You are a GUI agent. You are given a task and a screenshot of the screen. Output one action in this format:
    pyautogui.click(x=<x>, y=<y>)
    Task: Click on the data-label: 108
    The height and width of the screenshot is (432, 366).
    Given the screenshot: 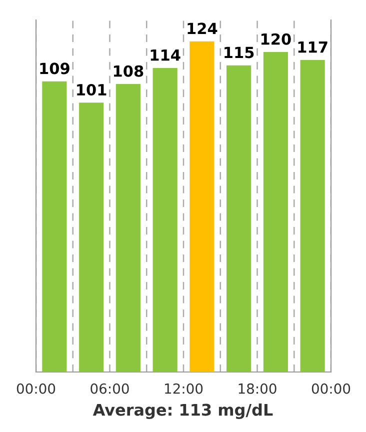 What is the action you would take?
    pyautogui.click(x=129, y=71)
    